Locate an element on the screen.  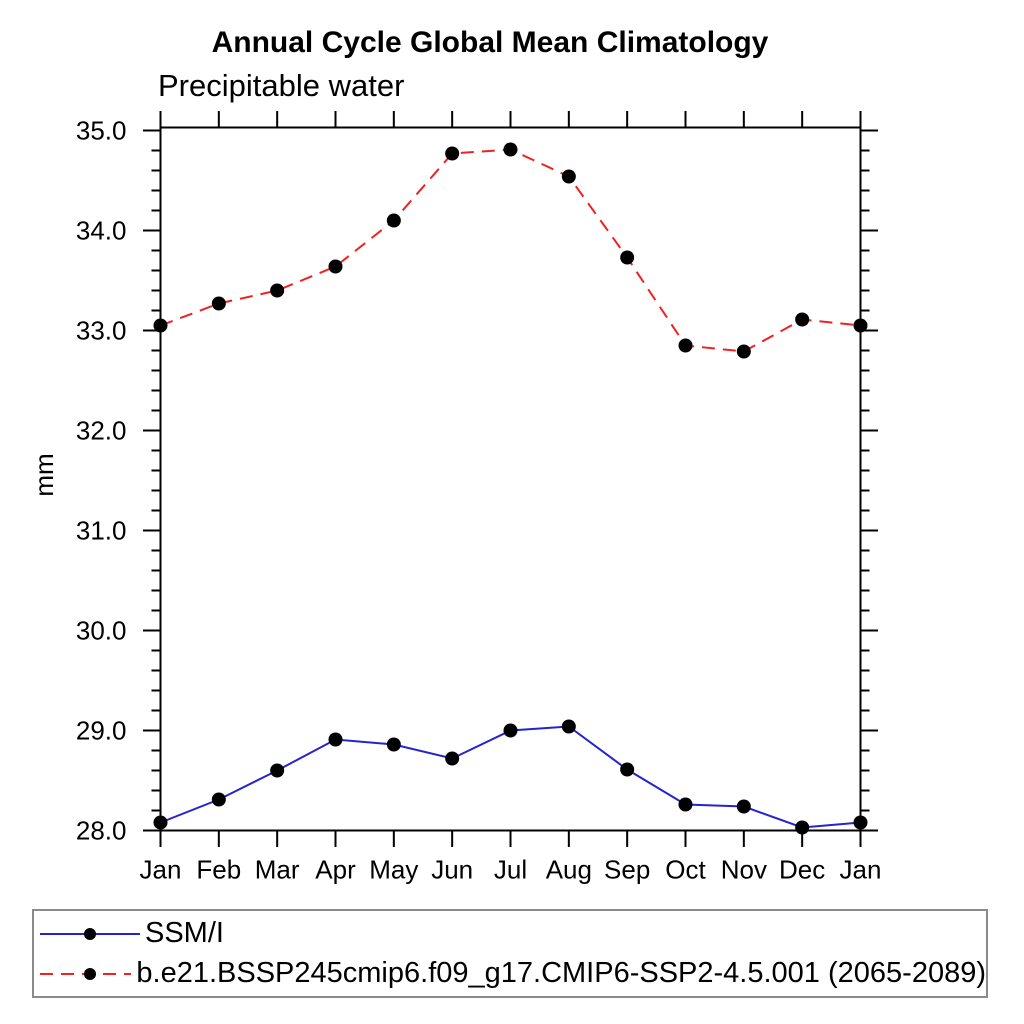
y-tick-label: 33.0 is located at coordinates (101, 331).